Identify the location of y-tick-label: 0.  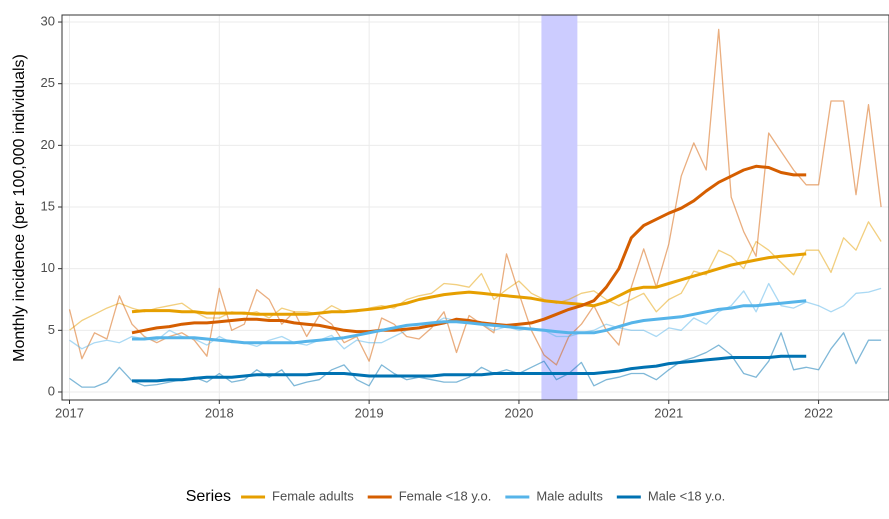
(51, 390).